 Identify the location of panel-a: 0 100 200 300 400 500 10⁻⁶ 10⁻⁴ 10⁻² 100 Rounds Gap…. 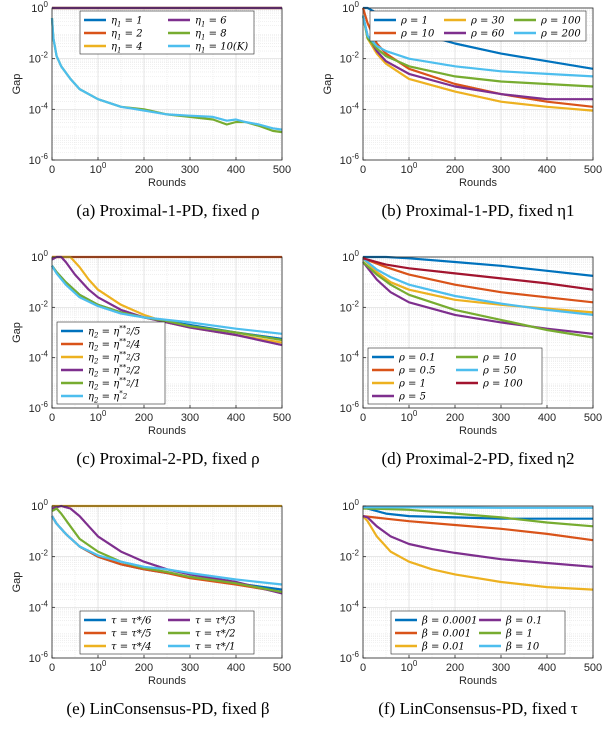
(151, 110).